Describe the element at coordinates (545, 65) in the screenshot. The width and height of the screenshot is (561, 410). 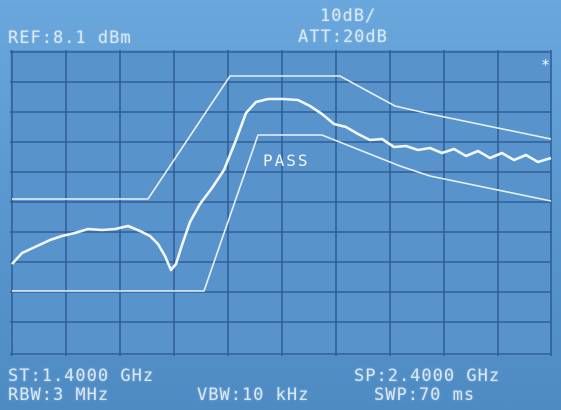
I see `marker-symbol-icon: *` at that location.